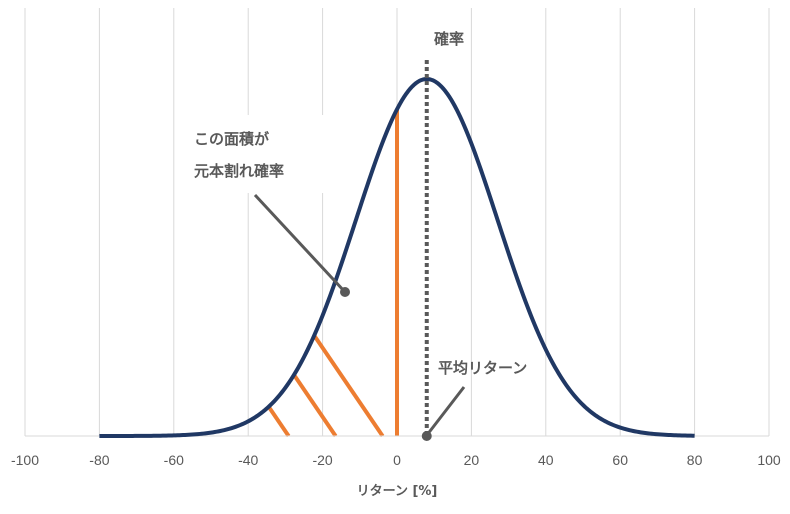  I want to click on probability-label: 確率, so click(448, 39).